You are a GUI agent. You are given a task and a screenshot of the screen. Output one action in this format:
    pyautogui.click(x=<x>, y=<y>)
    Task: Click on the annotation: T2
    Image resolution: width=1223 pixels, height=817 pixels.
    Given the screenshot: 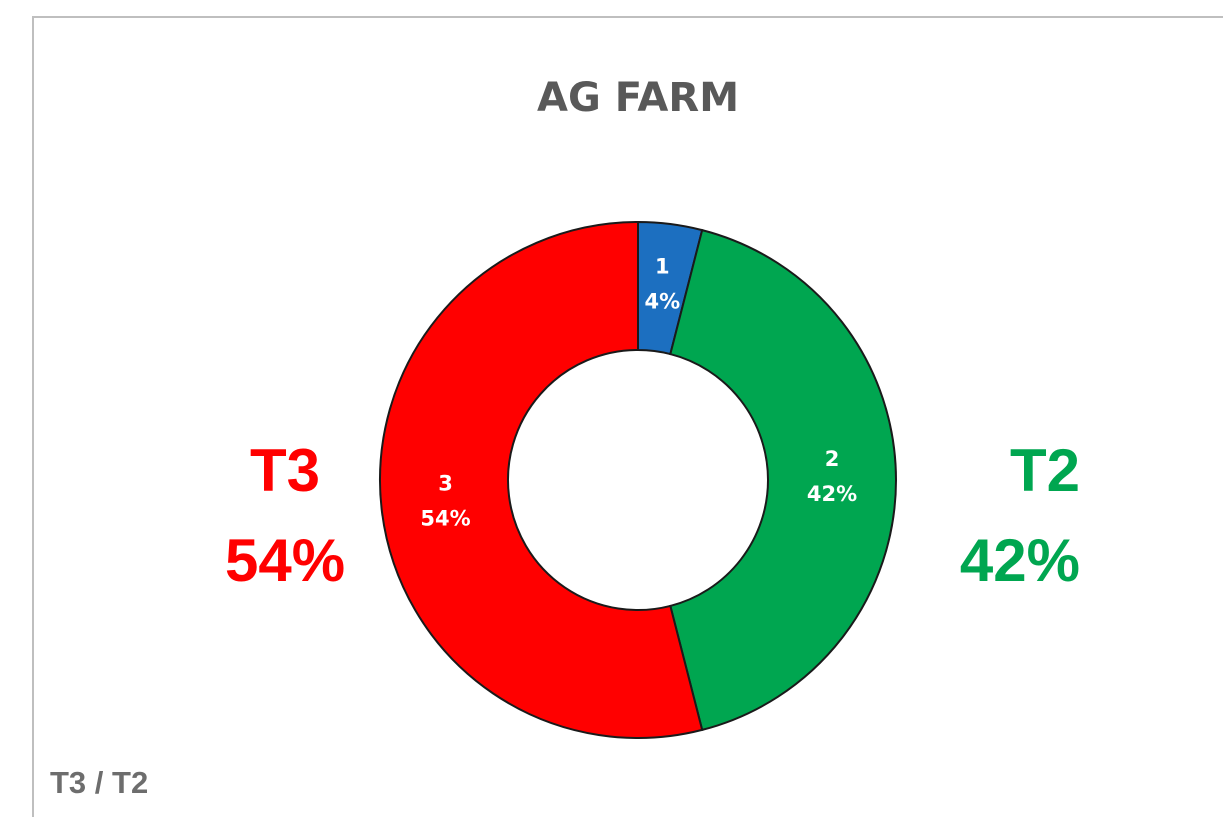 What is the action you would take?
    pyautogui.click(x=1045, y=470)
    